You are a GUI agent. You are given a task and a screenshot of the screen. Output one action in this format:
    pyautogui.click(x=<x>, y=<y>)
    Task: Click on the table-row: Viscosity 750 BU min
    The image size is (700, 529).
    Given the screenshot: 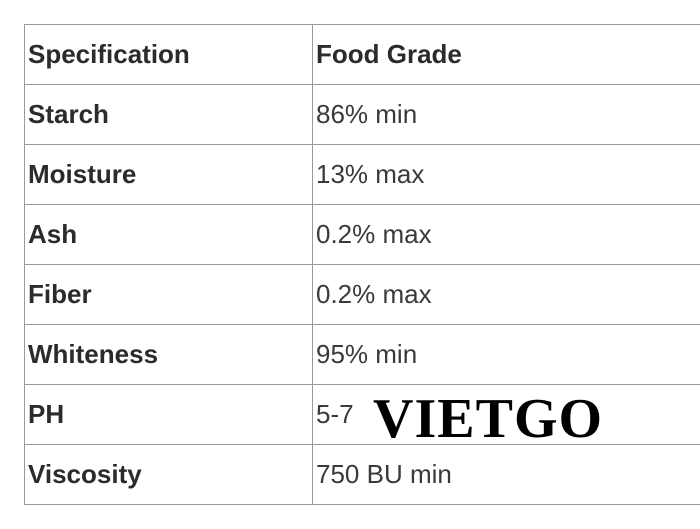 What is the action you would take?
    pyautogui.click(x=362, y=474)
    